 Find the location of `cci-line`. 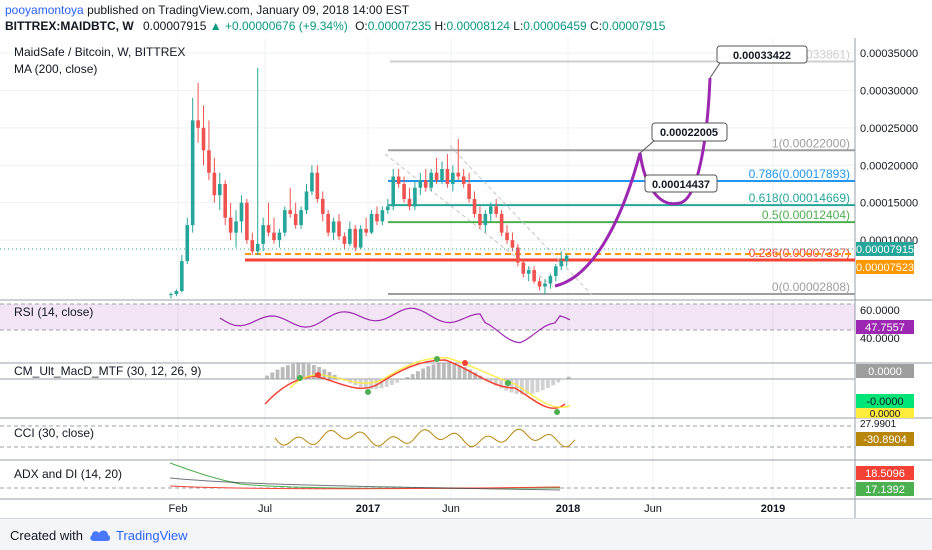

cci-line is located at coordinates (425, 438).